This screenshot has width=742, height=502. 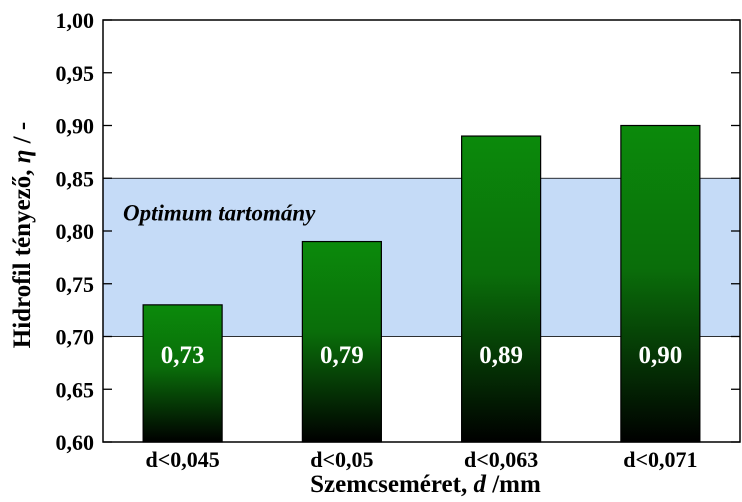 I want to click on data-label-2: 0,89, so click(x=501, y=355).